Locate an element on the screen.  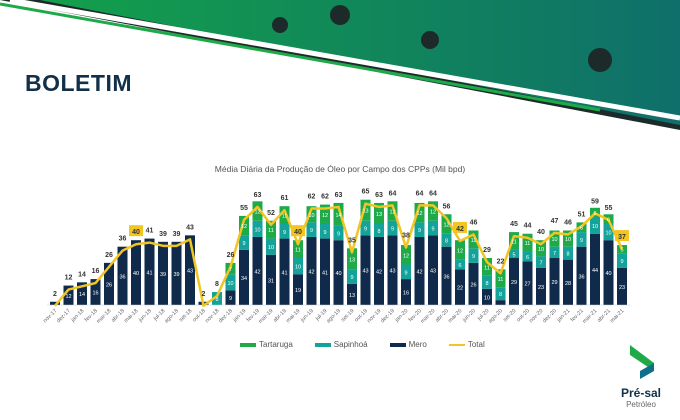
total-label: 43 is located at coordinates (190, 227).